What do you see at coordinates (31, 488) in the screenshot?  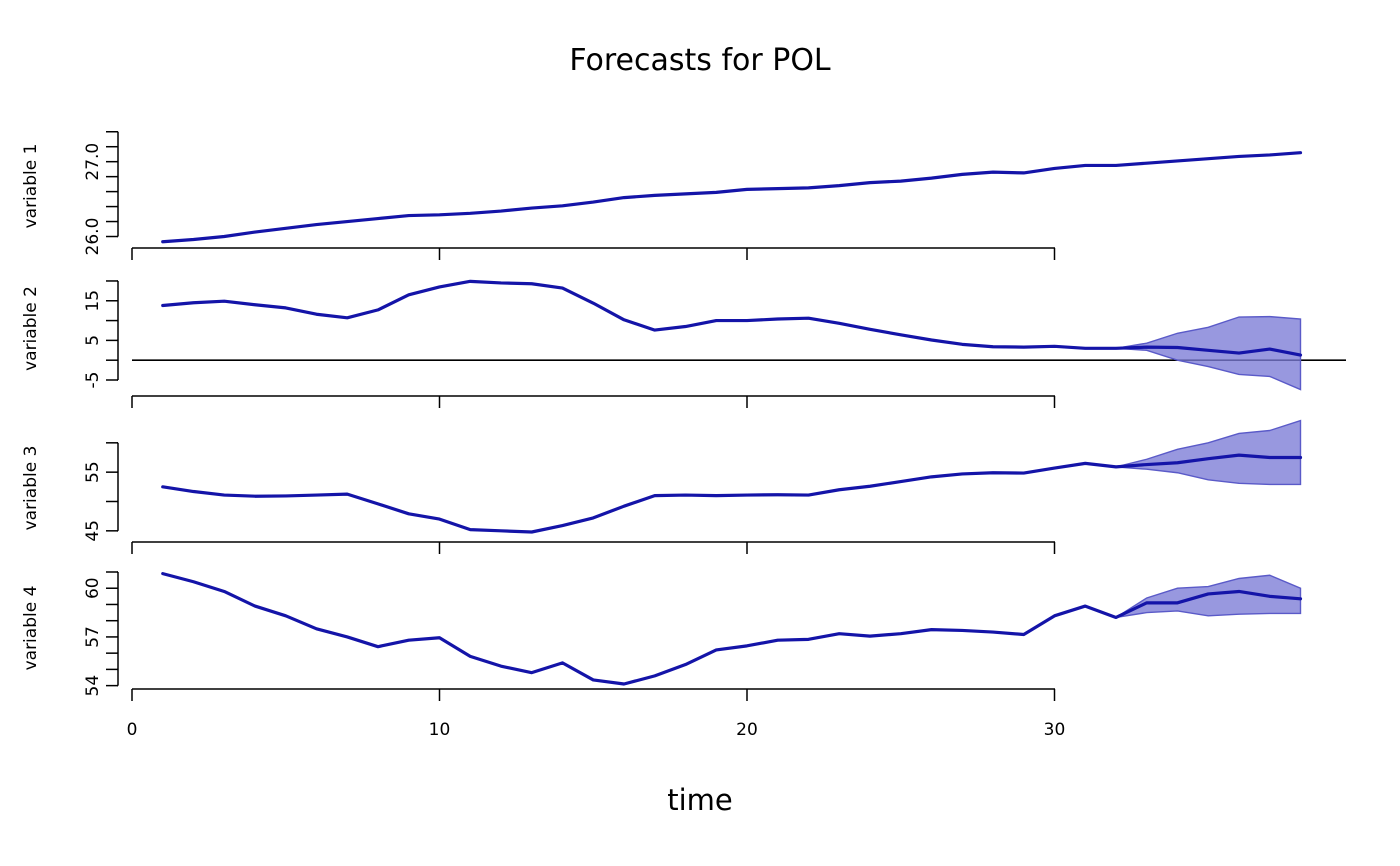 I see `y-axis-title: variable 3` at bounding box center [31, 488].